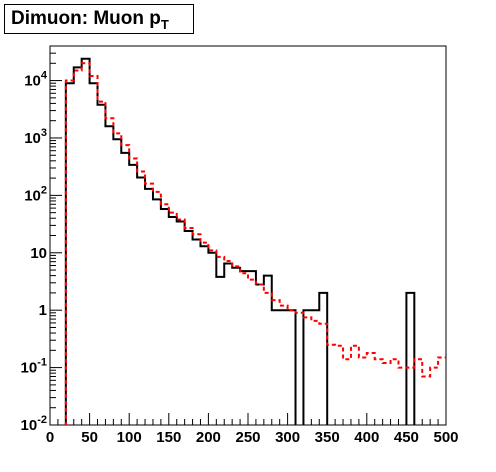 Image resolution: width=496 pixels, height=472 pixels. Describe the element at coordinates (43, 310) in the screenshot. I see `y-tick-label: 1` at that location.